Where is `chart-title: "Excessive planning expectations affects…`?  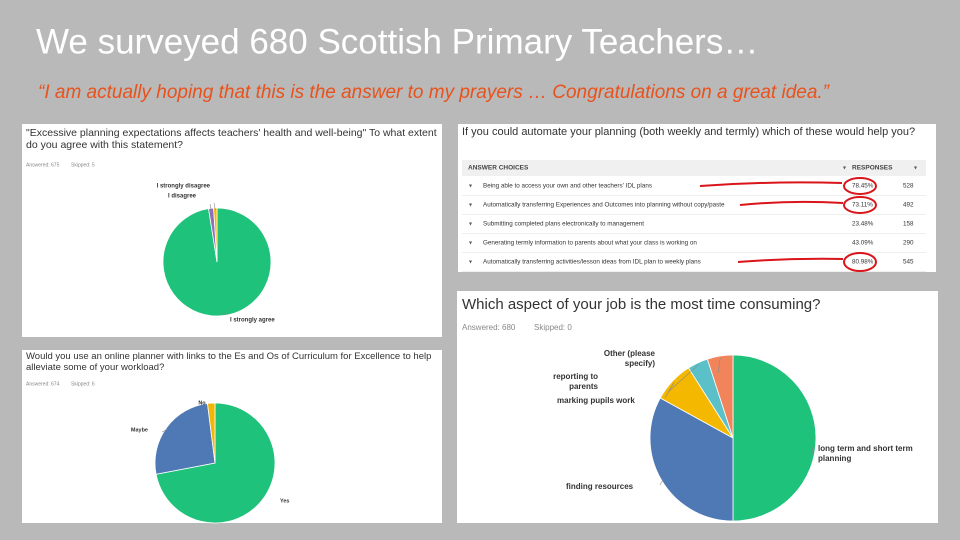
chart-title: "Excessive planning expectations affects… is located at coordinates (231, 139).